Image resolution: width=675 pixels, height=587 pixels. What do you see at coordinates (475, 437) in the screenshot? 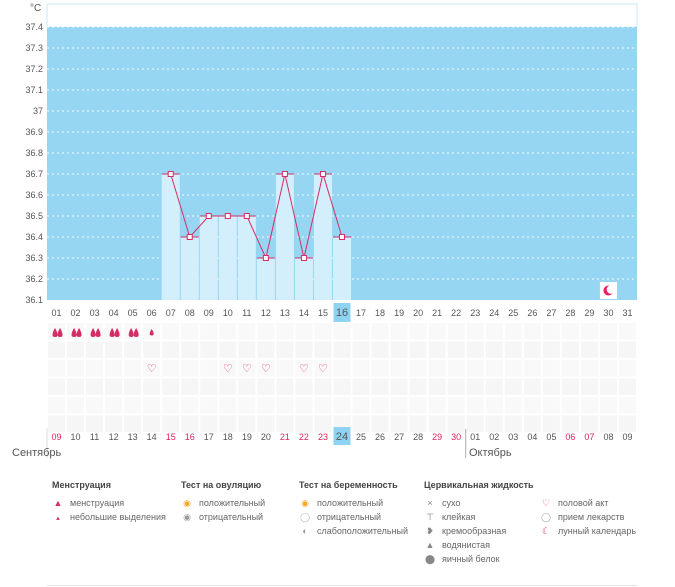
I see `date-label: 01` at bounding box center [475, 437].